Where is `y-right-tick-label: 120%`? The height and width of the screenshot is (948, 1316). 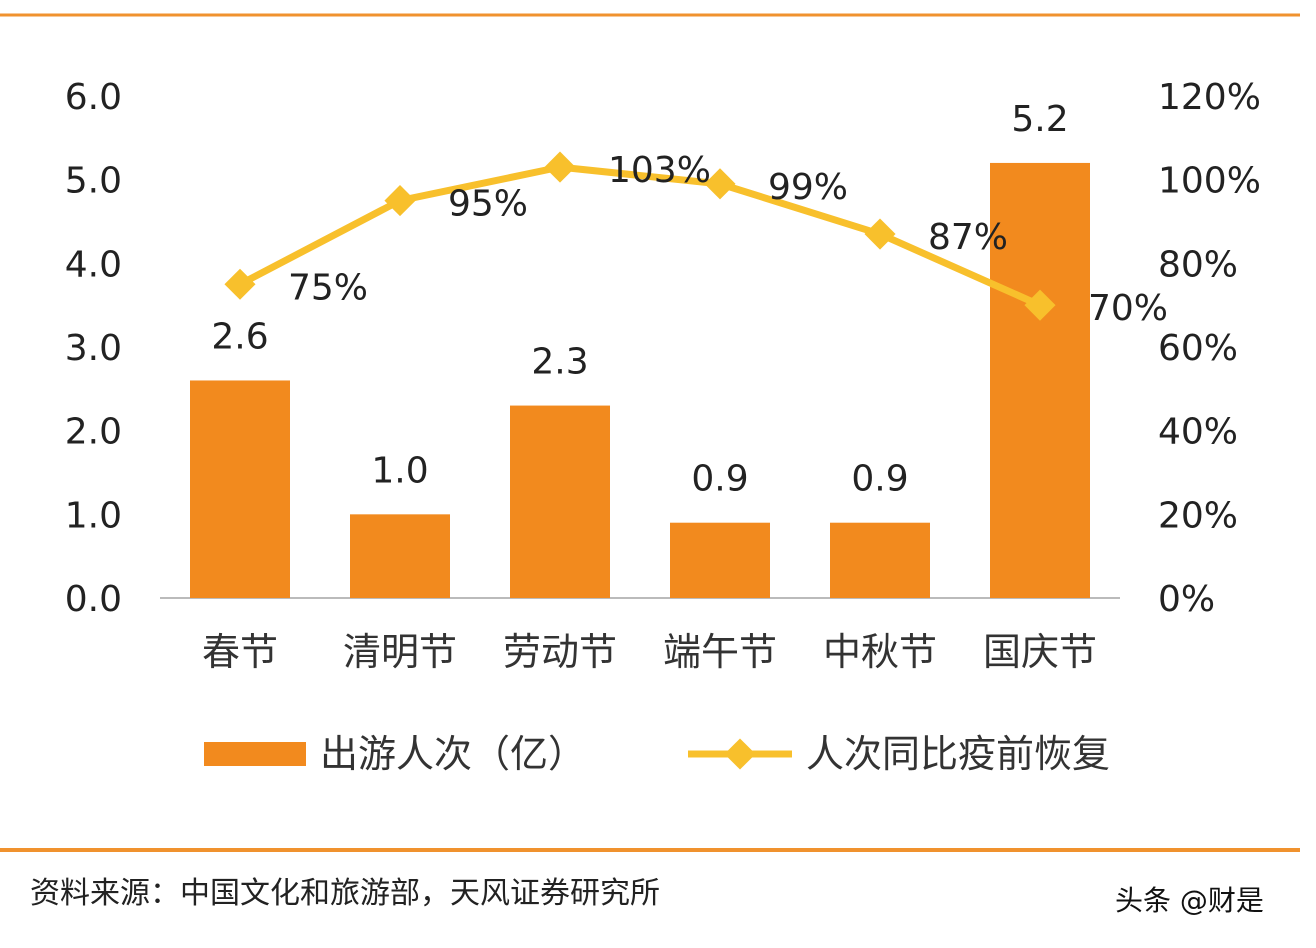
y-right-tick-label: 120% is located at coordinates (1209, 97).